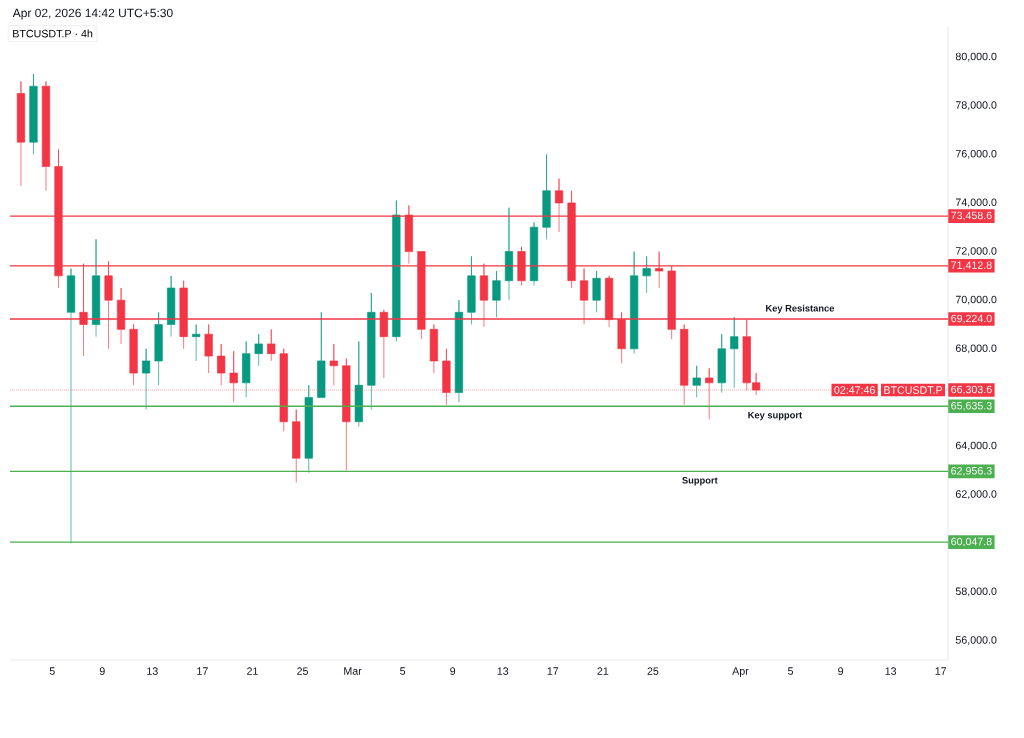 The image size is (1024, 738). Describe the element at coordinates (971, 471) in the screenshot. I see `ref-line-label: 62,956.3` at that location.